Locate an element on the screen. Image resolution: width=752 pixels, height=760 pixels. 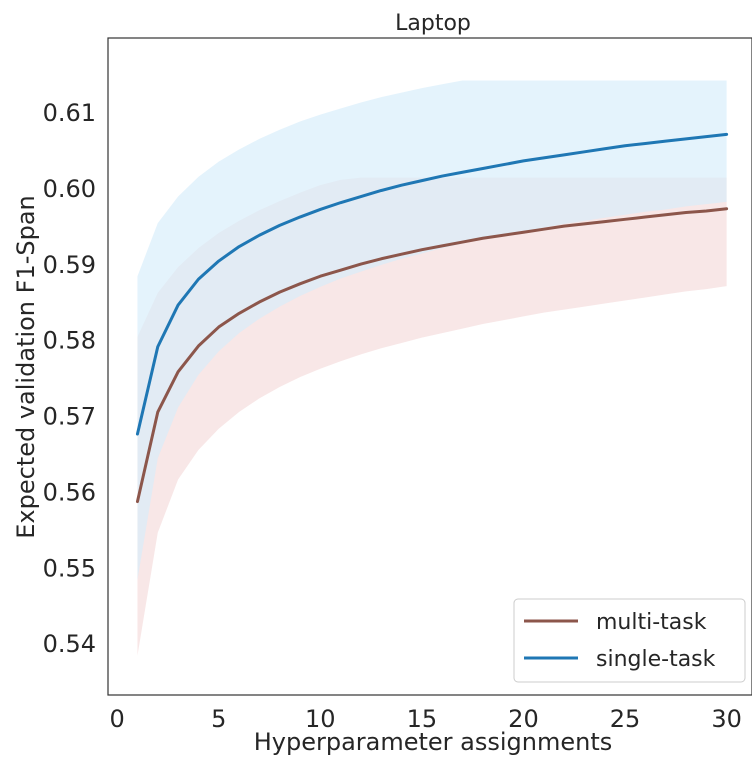
chart-title: Laptop is located at coordinates (433, 23).